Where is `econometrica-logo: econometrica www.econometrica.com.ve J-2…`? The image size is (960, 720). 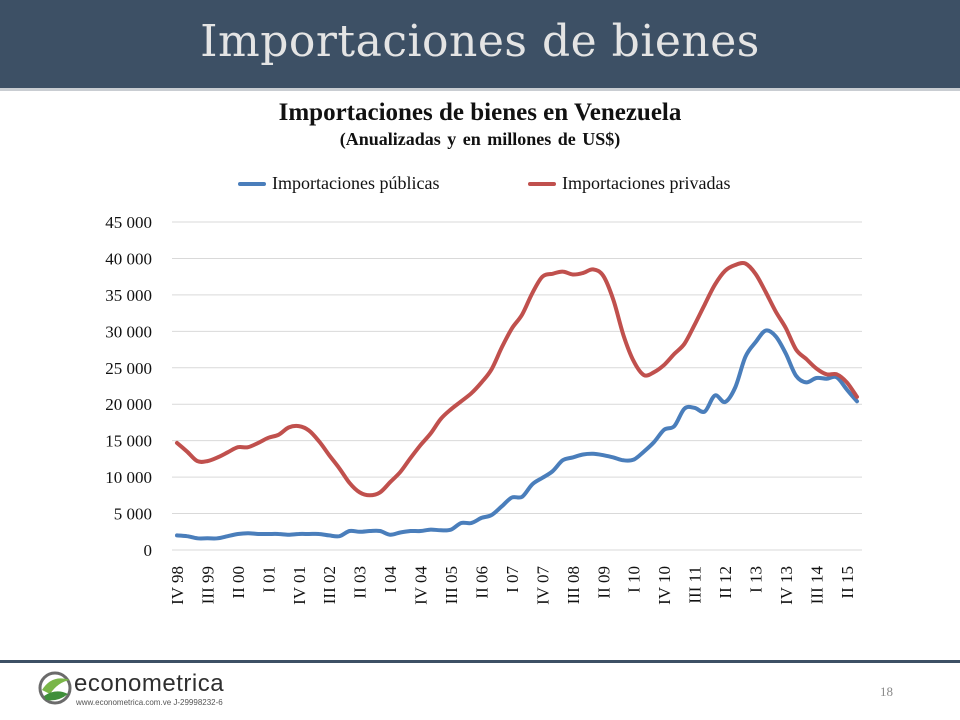 econometrica-logo: econometrica www.econometrica.com.ve J-2… is located at coordinates (138, 689).